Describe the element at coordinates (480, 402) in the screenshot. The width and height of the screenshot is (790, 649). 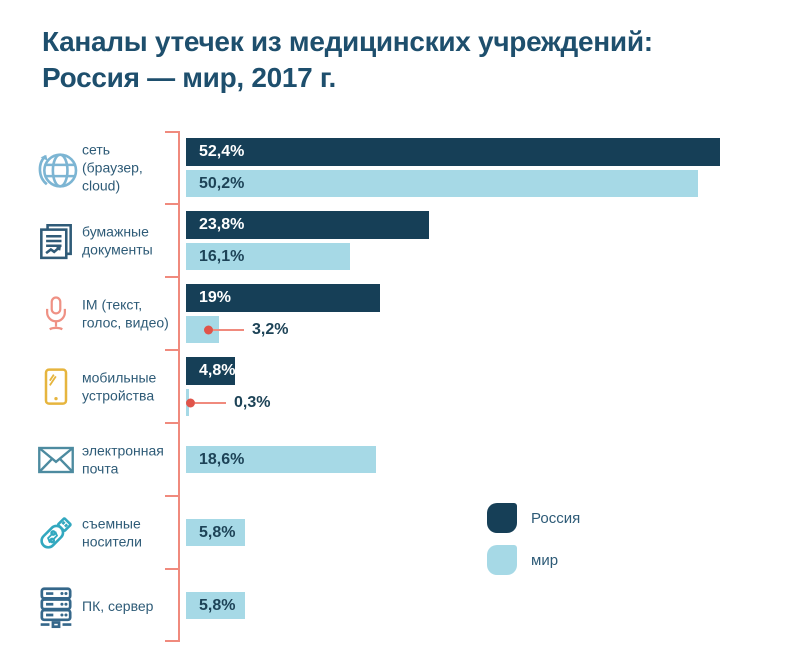
I see `bar-track-light: 0,3%` at that location.